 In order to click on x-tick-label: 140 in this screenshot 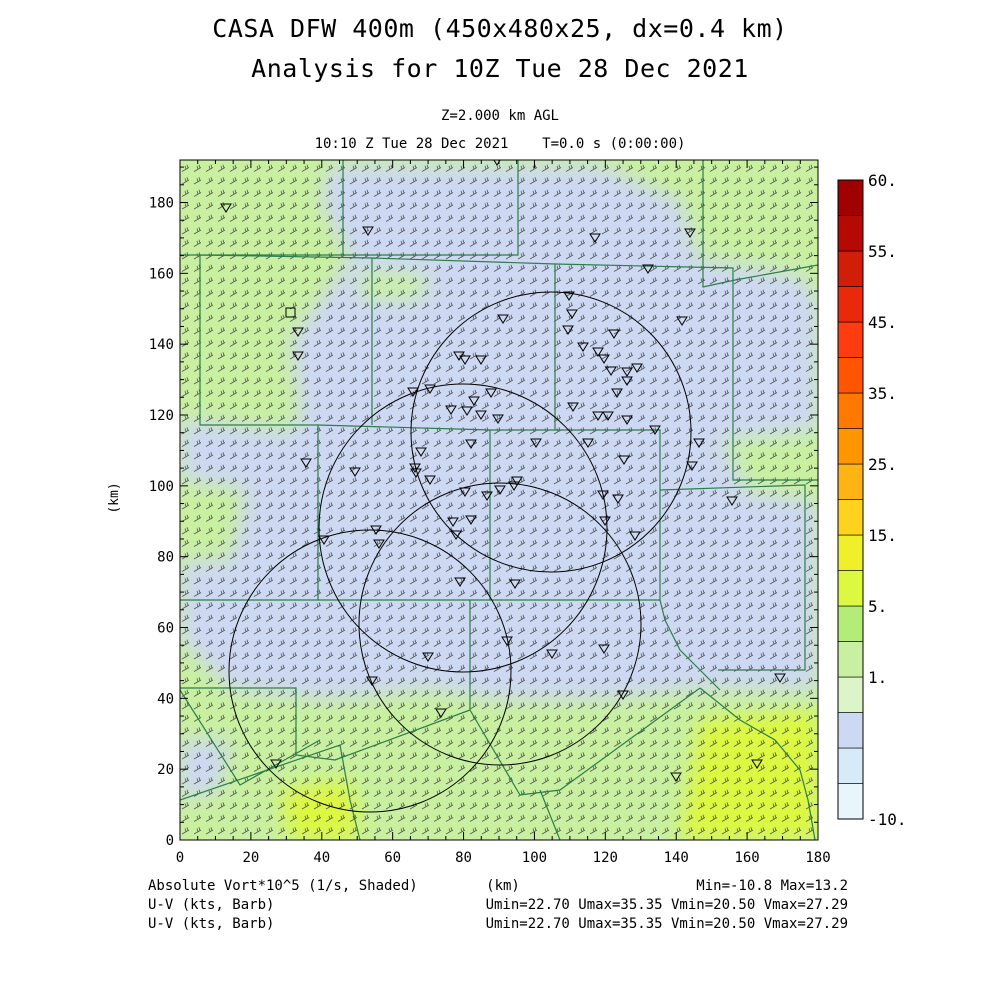, I will do `click(676, 858)`.